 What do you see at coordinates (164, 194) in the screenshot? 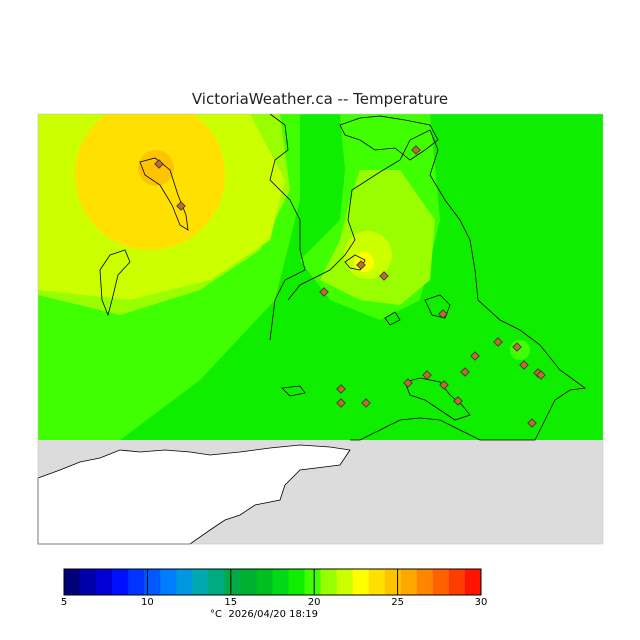
I see `island-west` at bounding box center [164, 194].